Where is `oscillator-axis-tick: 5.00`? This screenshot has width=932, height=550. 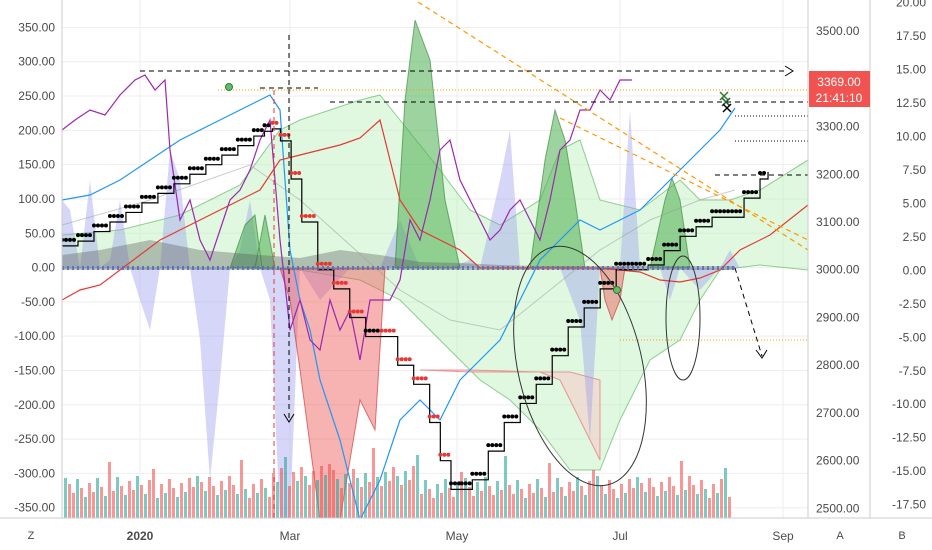
oscillator-axis-tick: 5.00 is located at coordinates (915, 203).